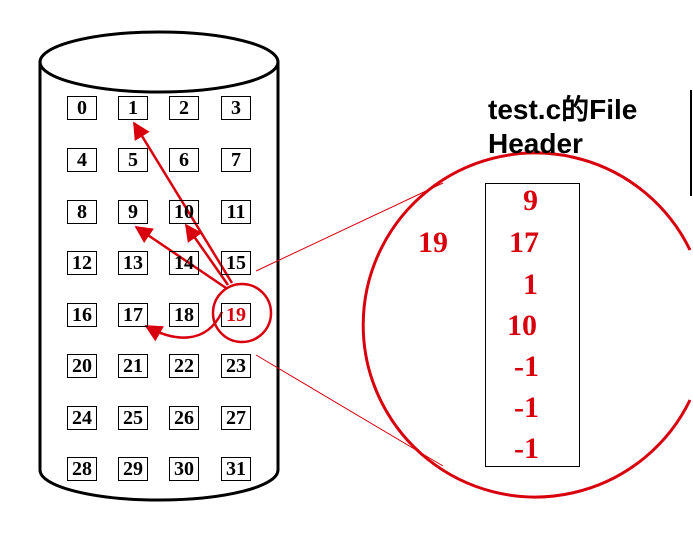 This screenshot has height=535, width=693. I want to click on disk-block-15: 15, so click(236, 263).